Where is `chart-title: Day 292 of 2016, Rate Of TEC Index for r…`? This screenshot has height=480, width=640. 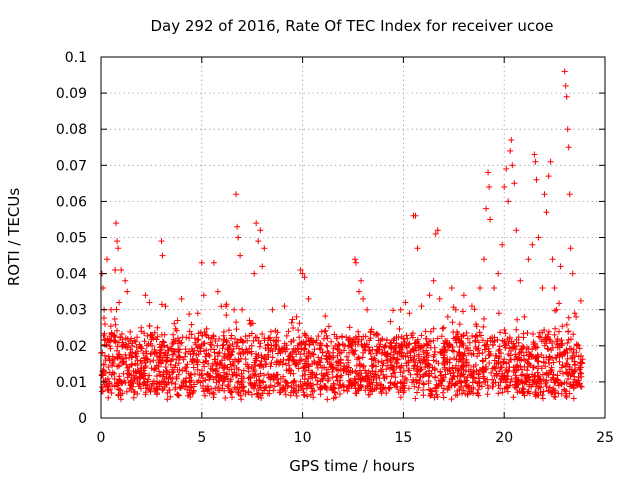 chart-title: Day 292 of 2016, Rate Of TEC Index for r… is located at coordinates (352, 26).